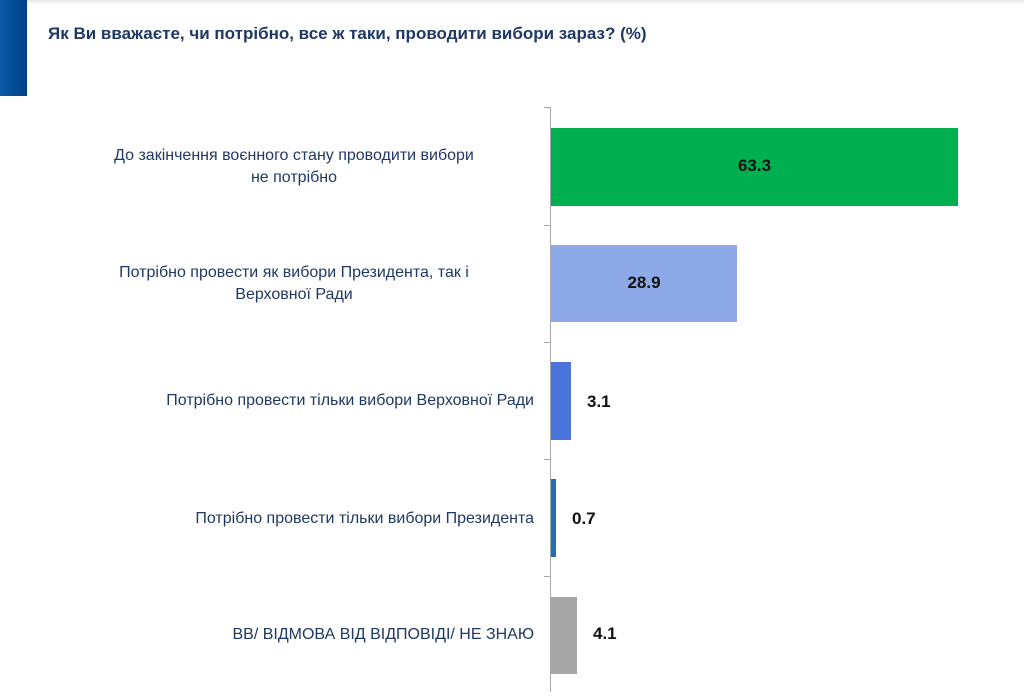 This screenshot has width=1024, height=699. What do you see at coordinates (599, 401) in the screenshot?
I see `value-label: 3.1` at bounding box center [599, 401].